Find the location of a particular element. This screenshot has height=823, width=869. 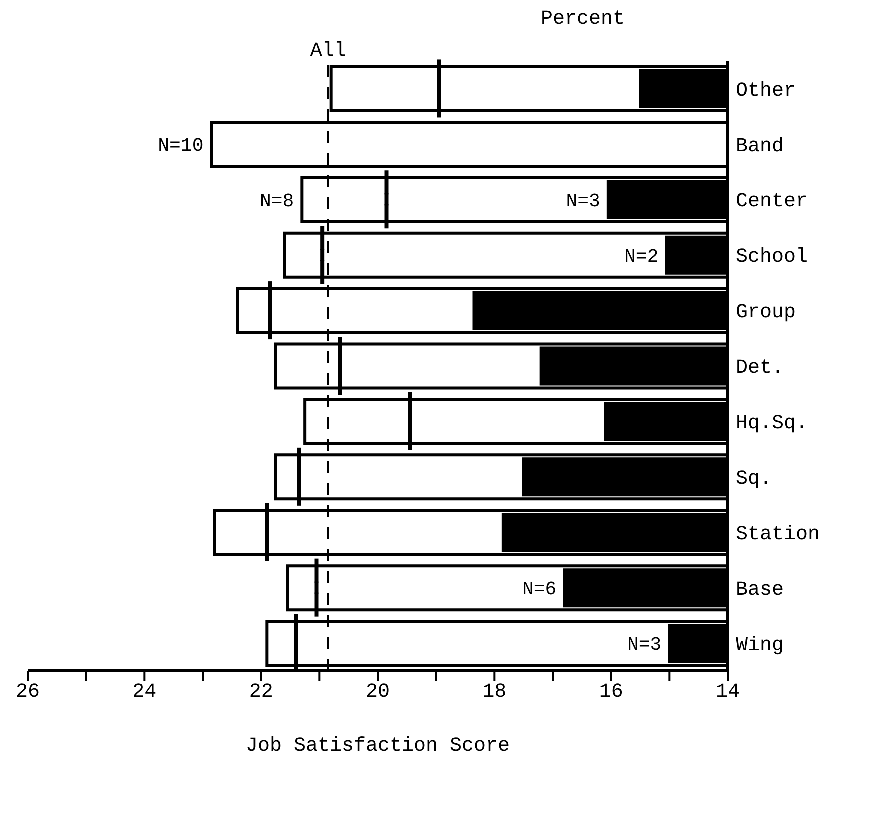

x-axis-title: Job Satisfaction Score is located at coordinates (378, 746).